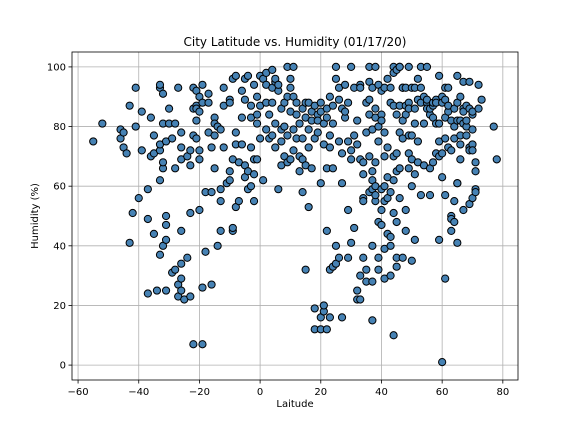  I want to click on y-tick-label: 60, so click(59, 187).